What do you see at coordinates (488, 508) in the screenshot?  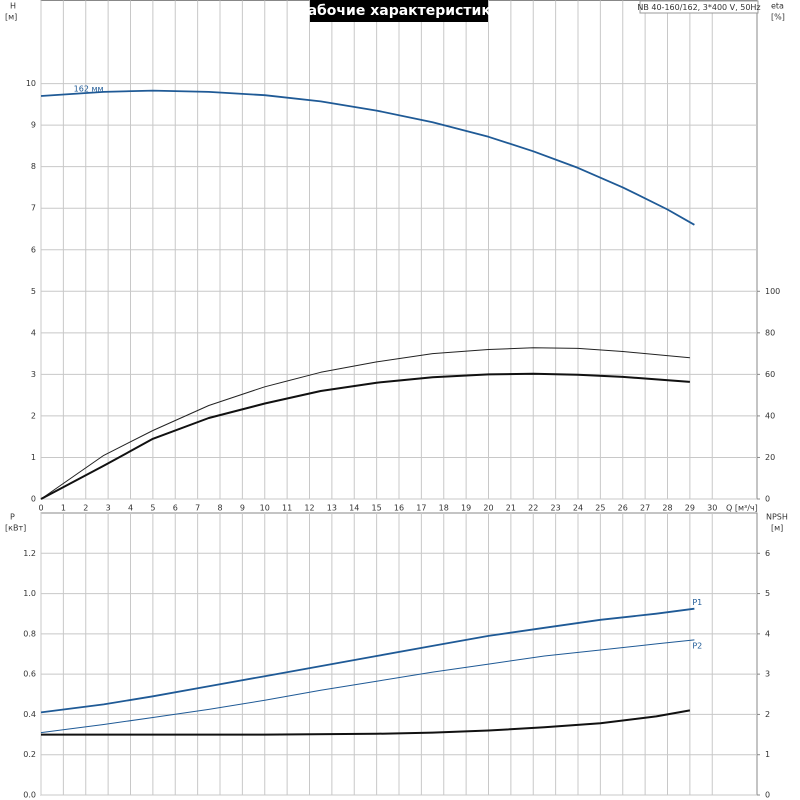 I see `x-tick-label: 20` at bounding box center [488, 508].